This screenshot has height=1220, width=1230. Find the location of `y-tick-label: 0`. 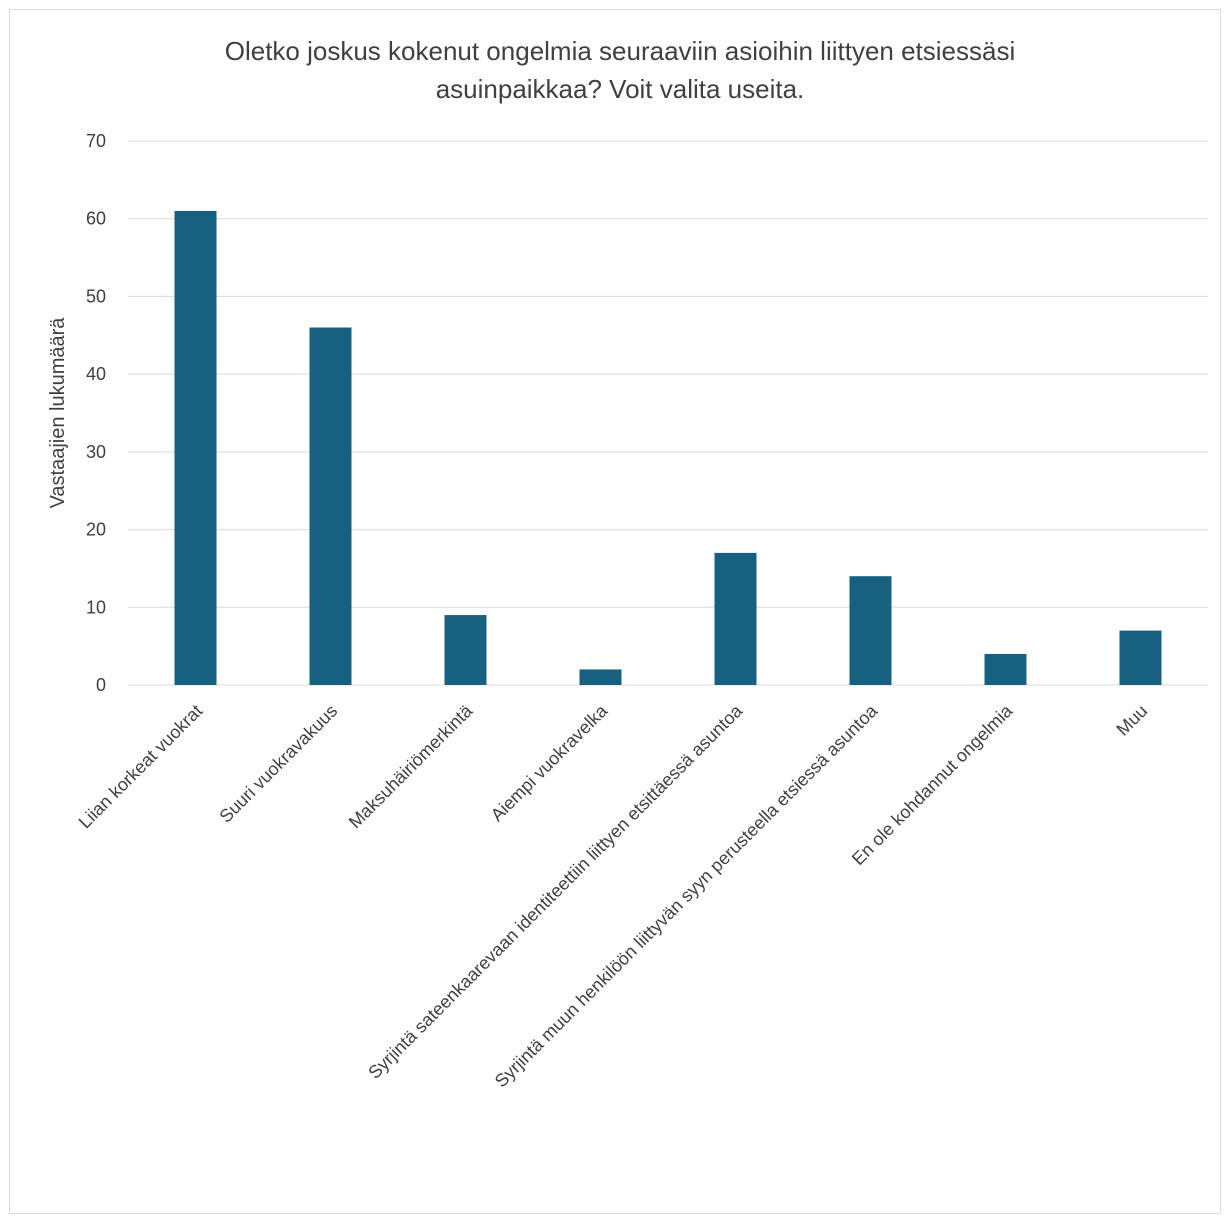

y-tick-label: 0 is located at coordinates (101, 685).